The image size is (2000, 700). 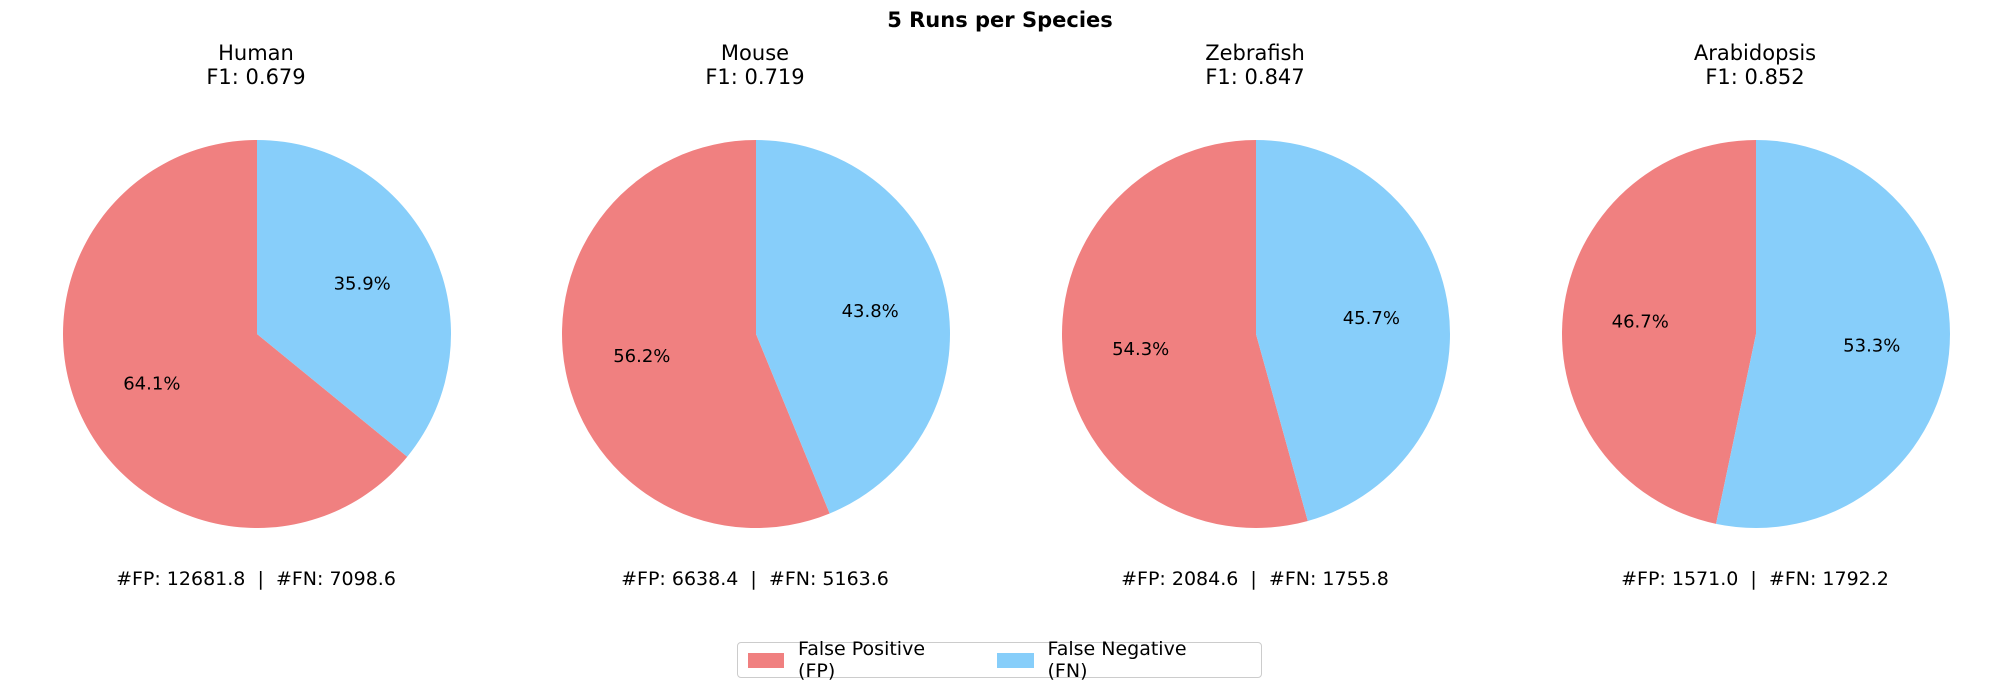 I want to click on pie-chart: 64.1% 35.9%, so click(x=256, y=334).